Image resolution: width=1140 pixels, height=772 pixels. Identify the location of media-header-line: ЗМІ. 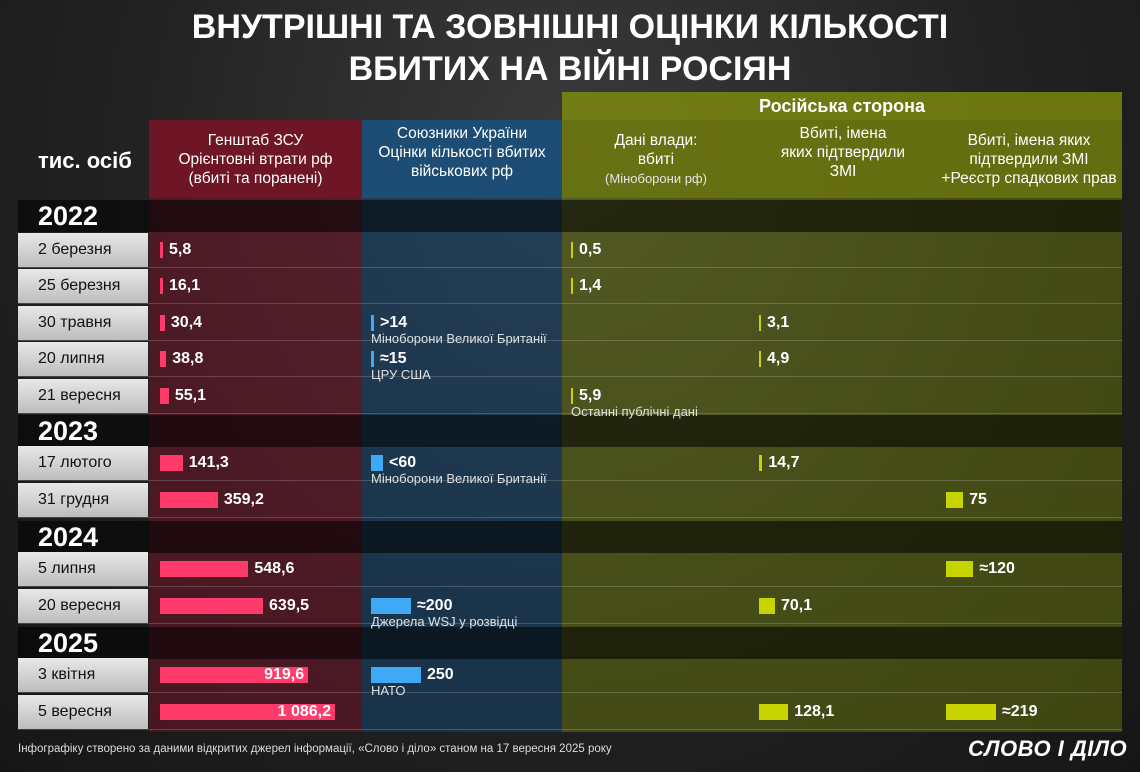
(843, 171).